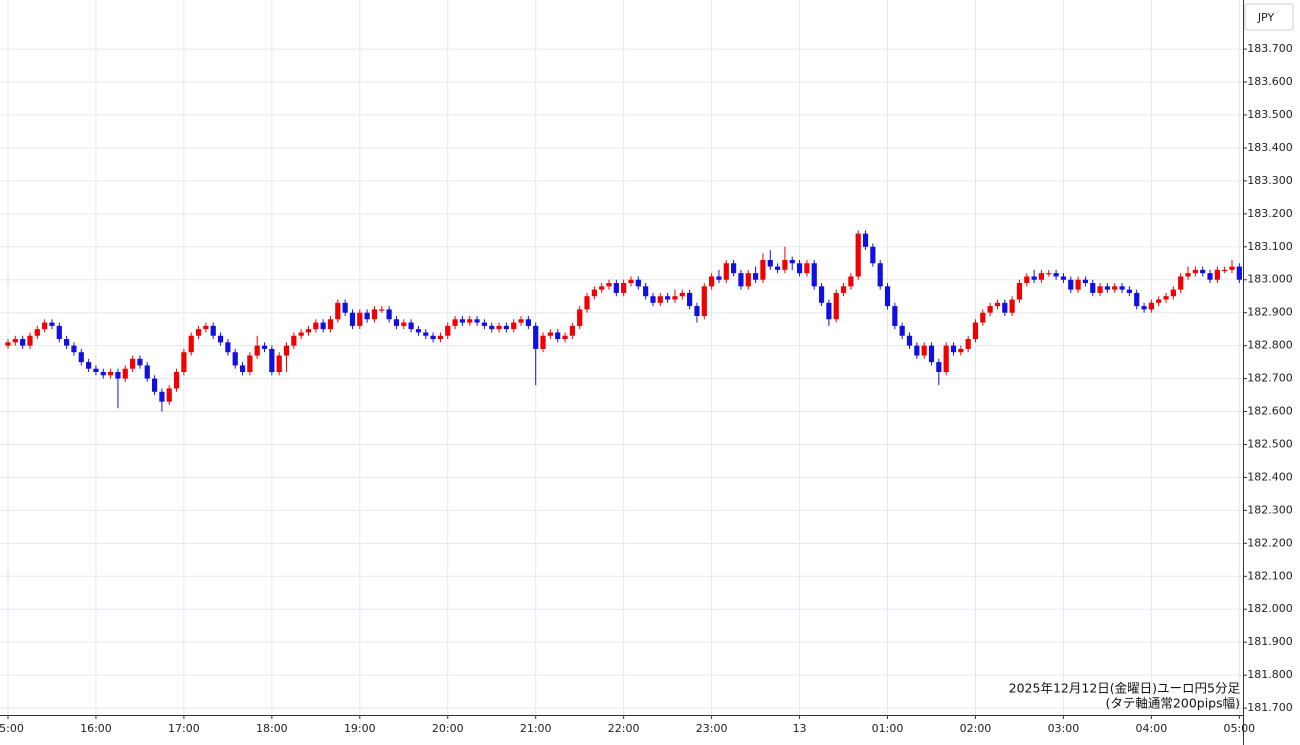  I want to click on x-tick-label: 23:00, so click(712, 728).